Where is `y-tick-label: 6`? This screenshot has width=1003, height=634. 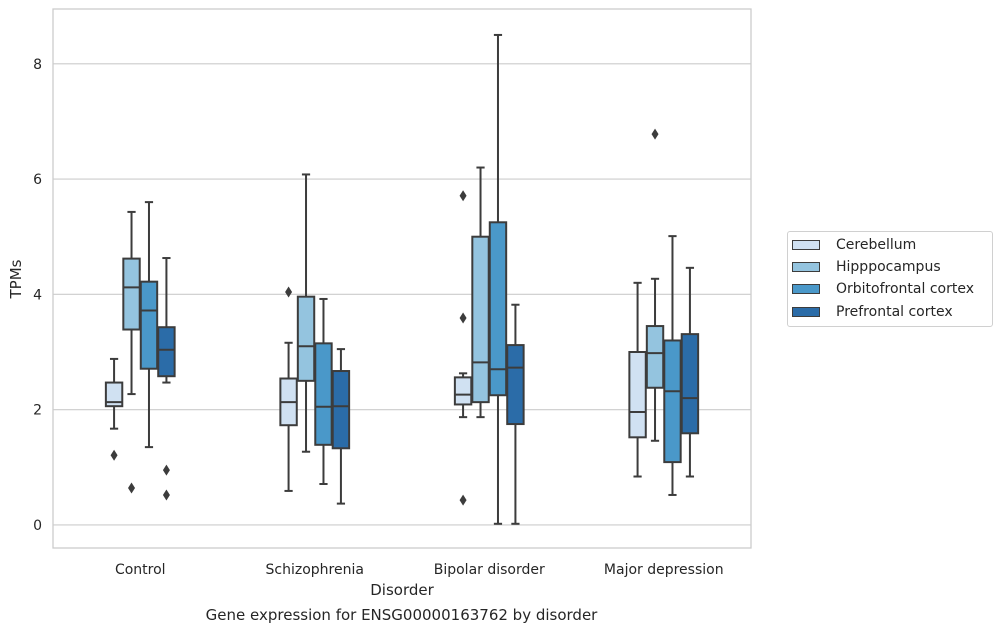
y-tick-label: 6 is located at coordinates (37, 180).